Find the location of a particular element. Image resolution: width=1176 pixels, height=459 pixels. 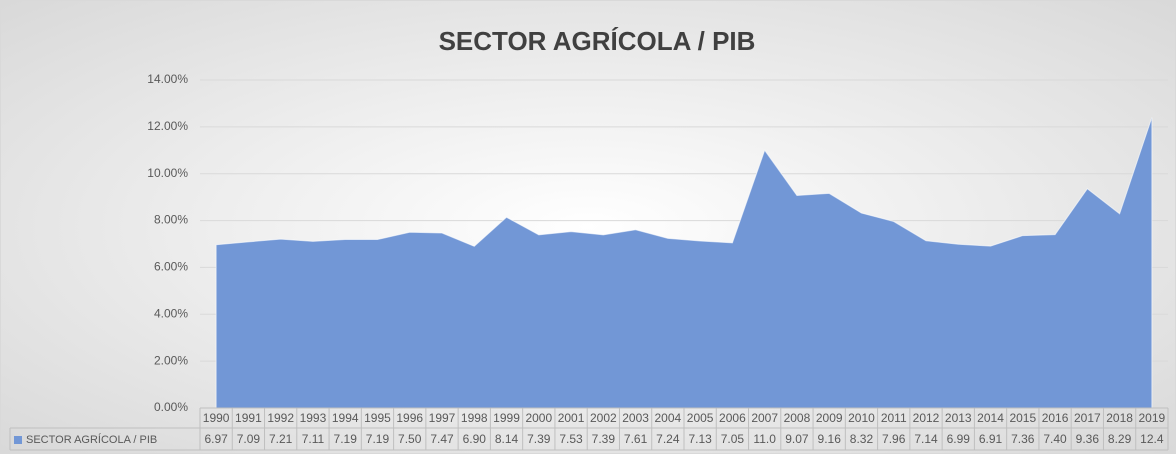

y-tick-label: 4.00% is located at coordinates (171, 313).